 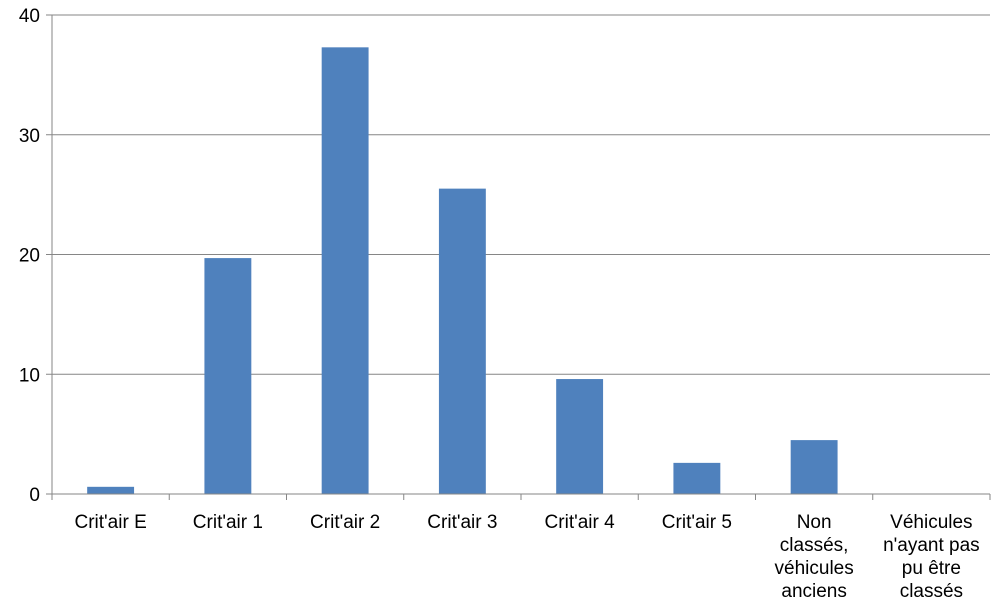 I want to click on x-category-label: Crit'air 2, so click(x=345, y=522).